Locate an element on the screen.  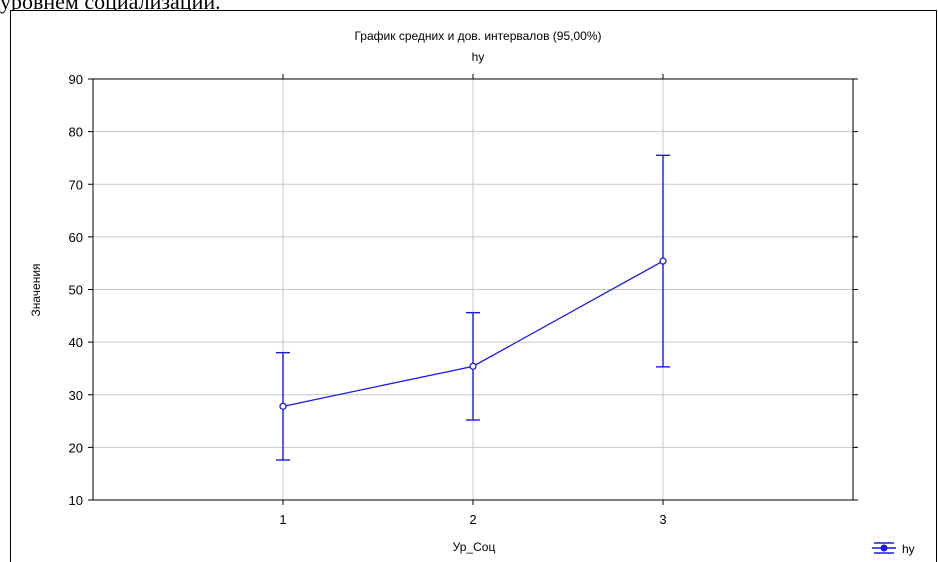
y-tick-label: 80 is located at coordinates (76, 132).